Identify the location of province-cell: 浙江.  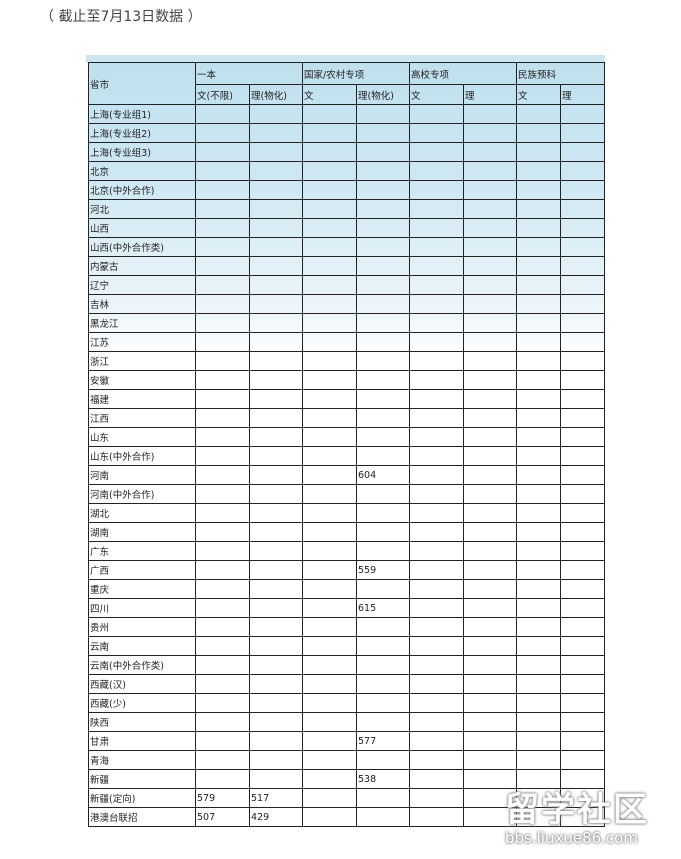
(142, 361).